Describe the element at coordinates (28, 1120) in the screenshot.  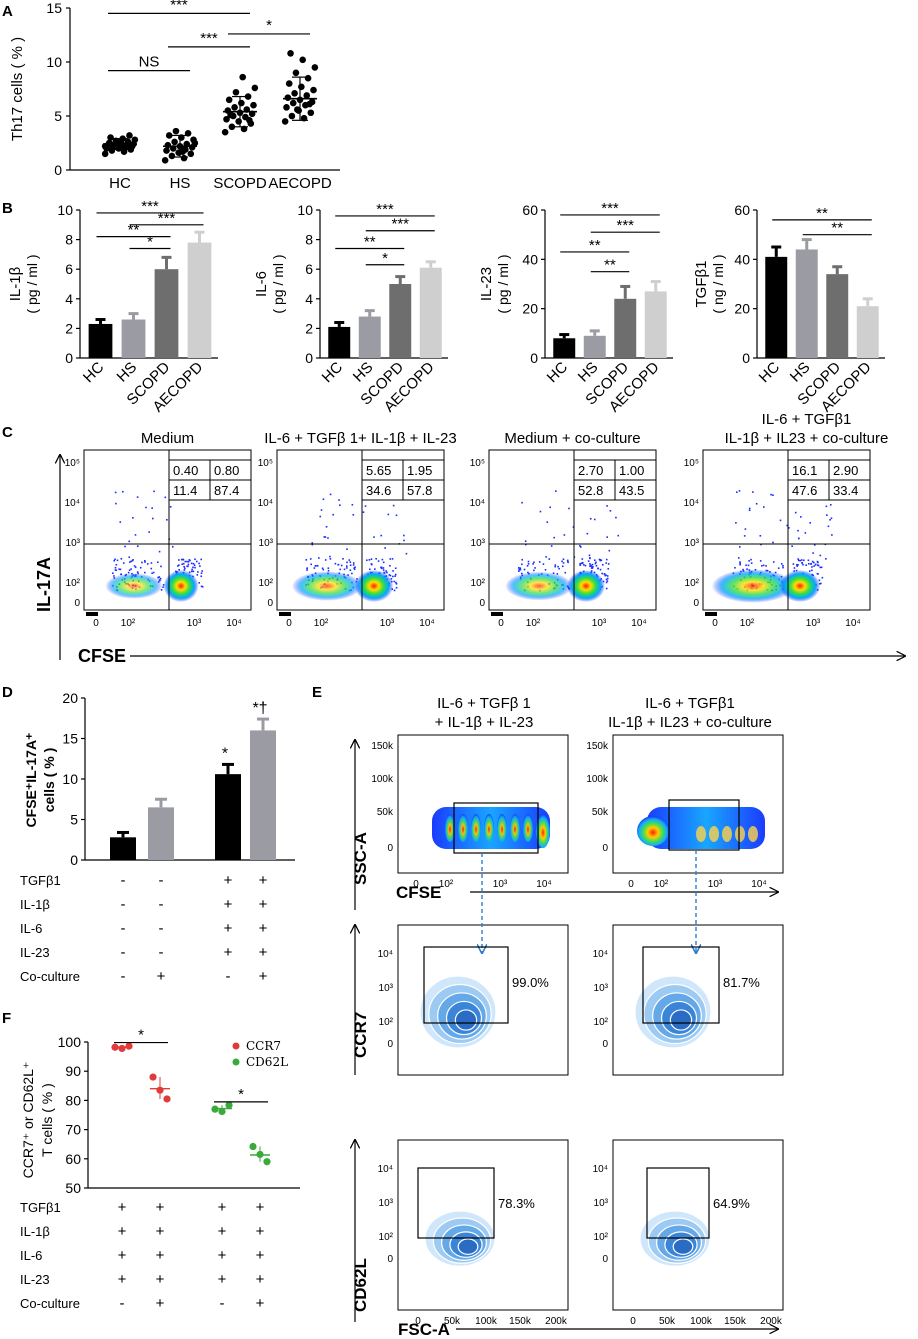
I see `f-ylabel: CCR7⁺ or CD62L⁺` at that location.